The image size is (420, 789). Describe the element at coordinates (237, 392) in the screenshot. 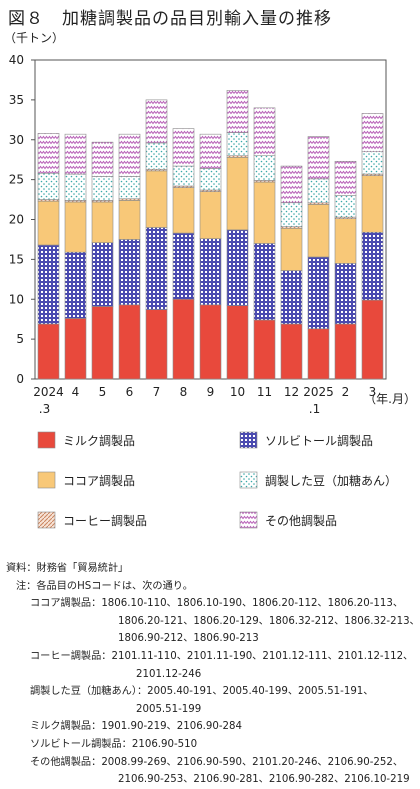

I see `x-tick-label: 10` at that location.